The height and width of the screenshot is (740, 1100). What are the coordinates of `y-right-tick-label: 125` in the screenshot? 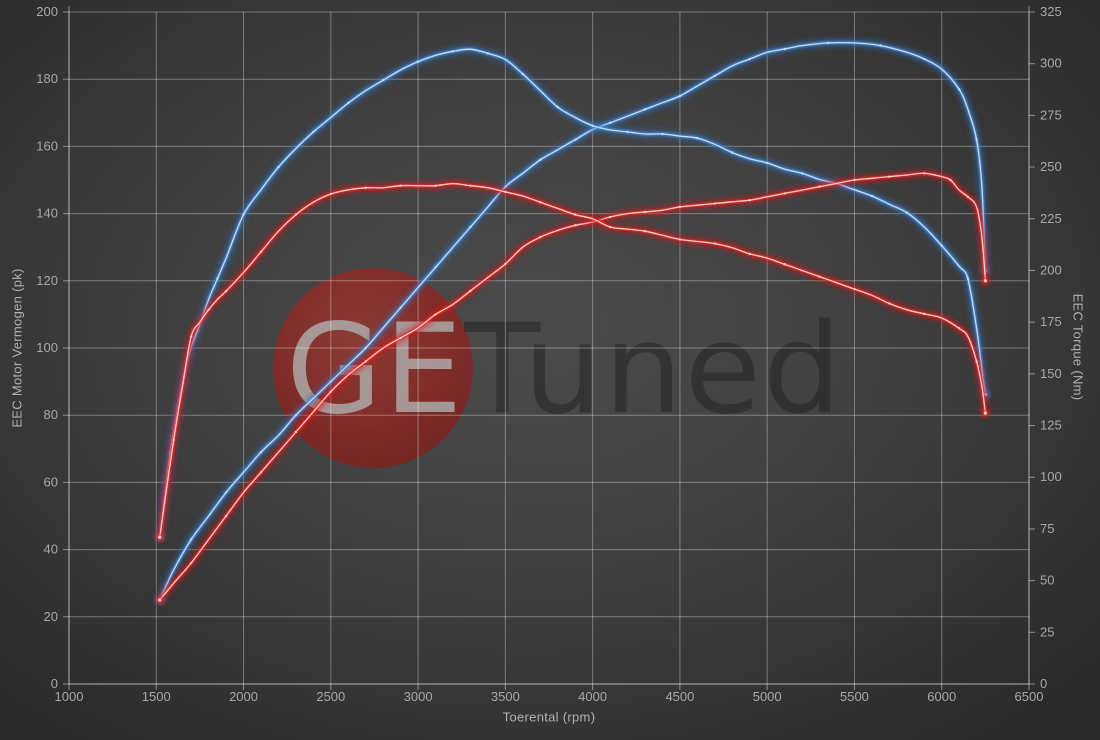 It's located at (1051, 425).